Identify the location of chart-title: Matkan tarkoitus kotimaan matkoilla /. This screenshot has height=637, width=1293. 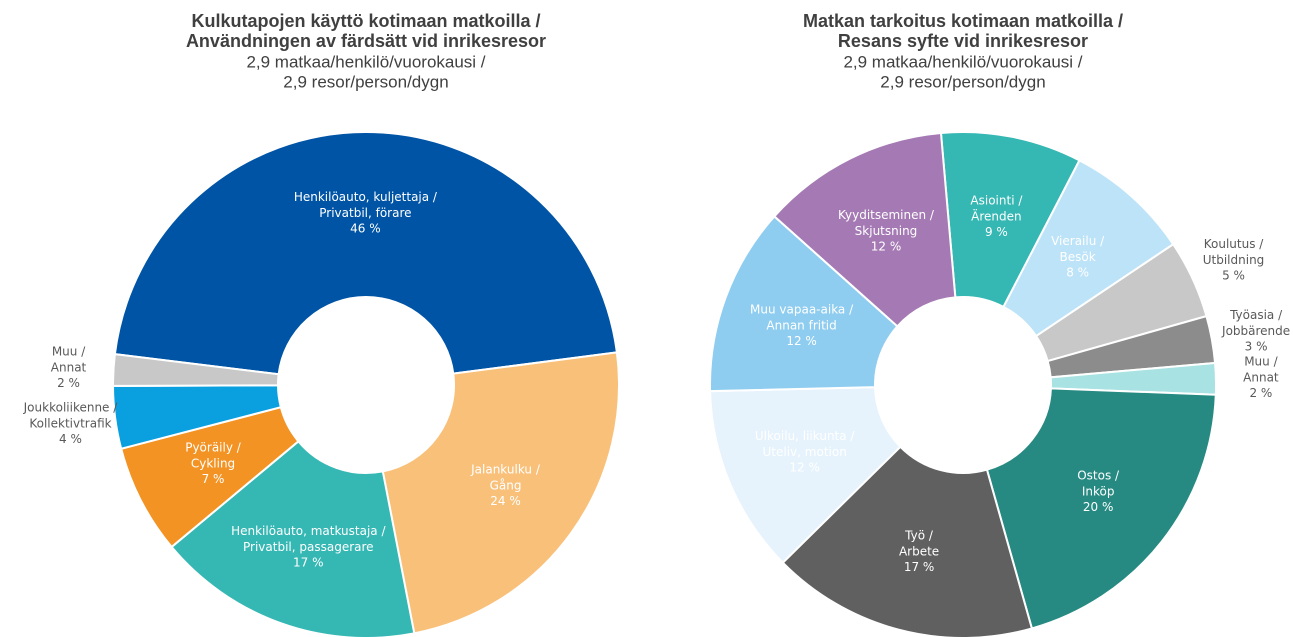
(963, 21).